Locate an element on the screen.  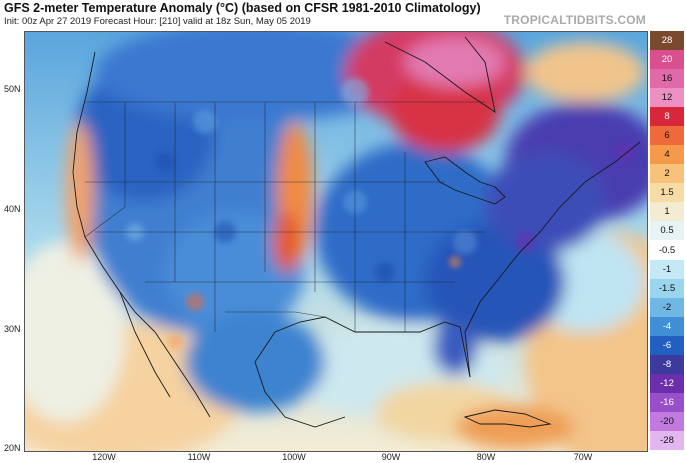
lon-label-100w: 100W is located at coordinates (294, 457).